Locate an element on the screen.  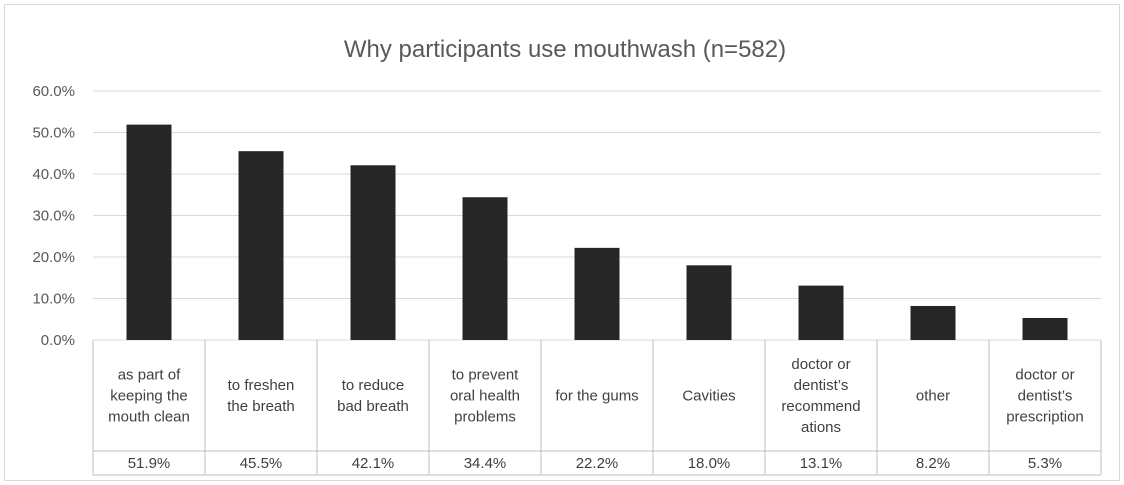
data-label: 51.9% is located at coordinates (149, 463).